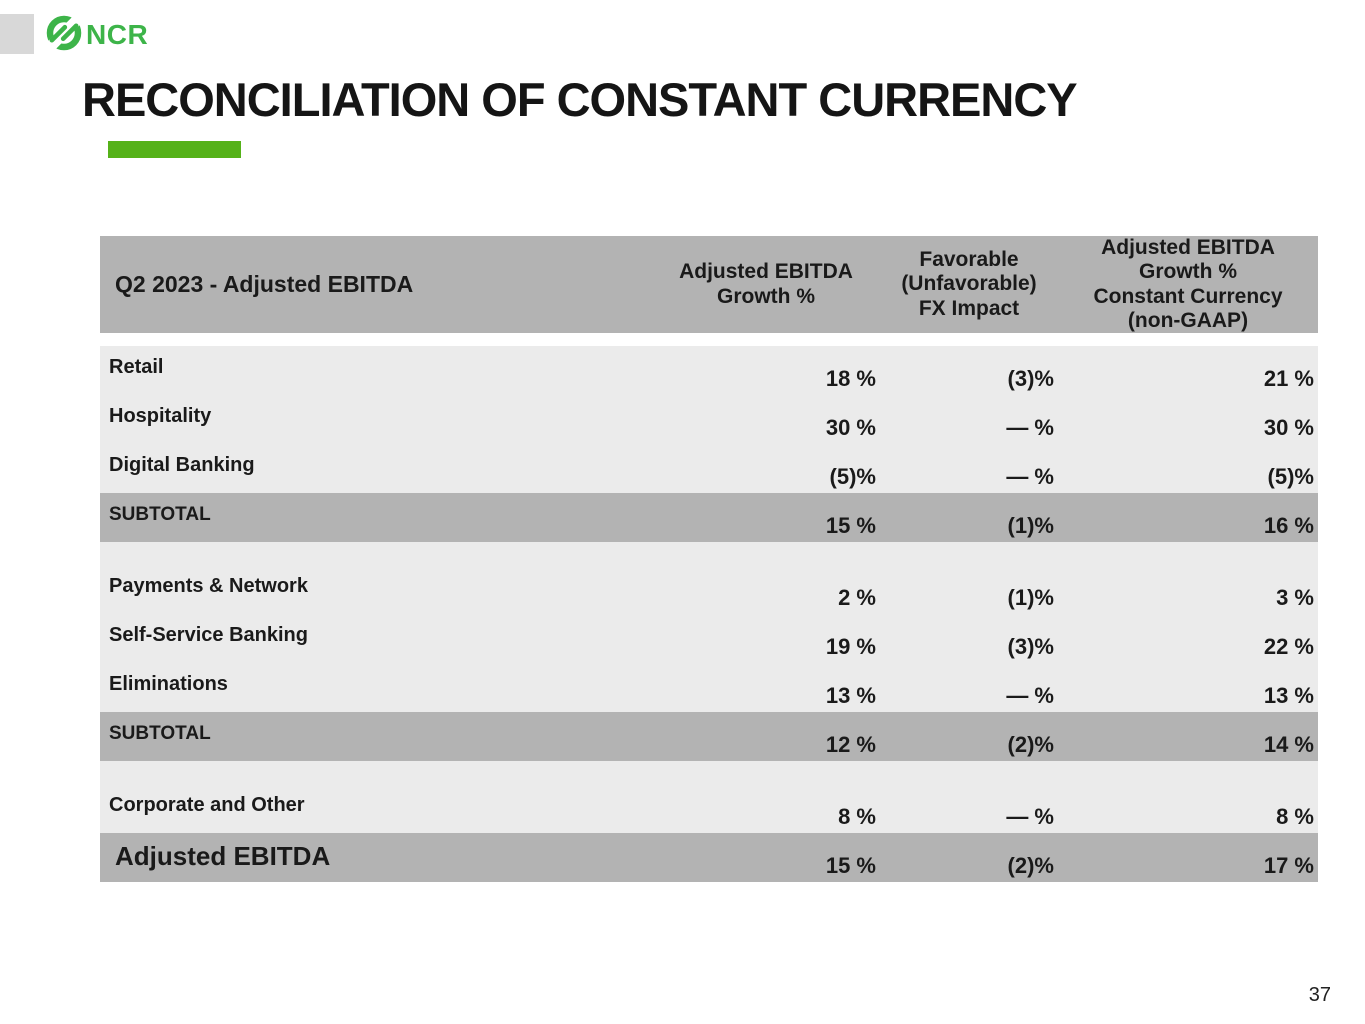  Describe the element at coordinates (1288, 744) in the screenshot. I see `cc-value: 14 %` at that location.